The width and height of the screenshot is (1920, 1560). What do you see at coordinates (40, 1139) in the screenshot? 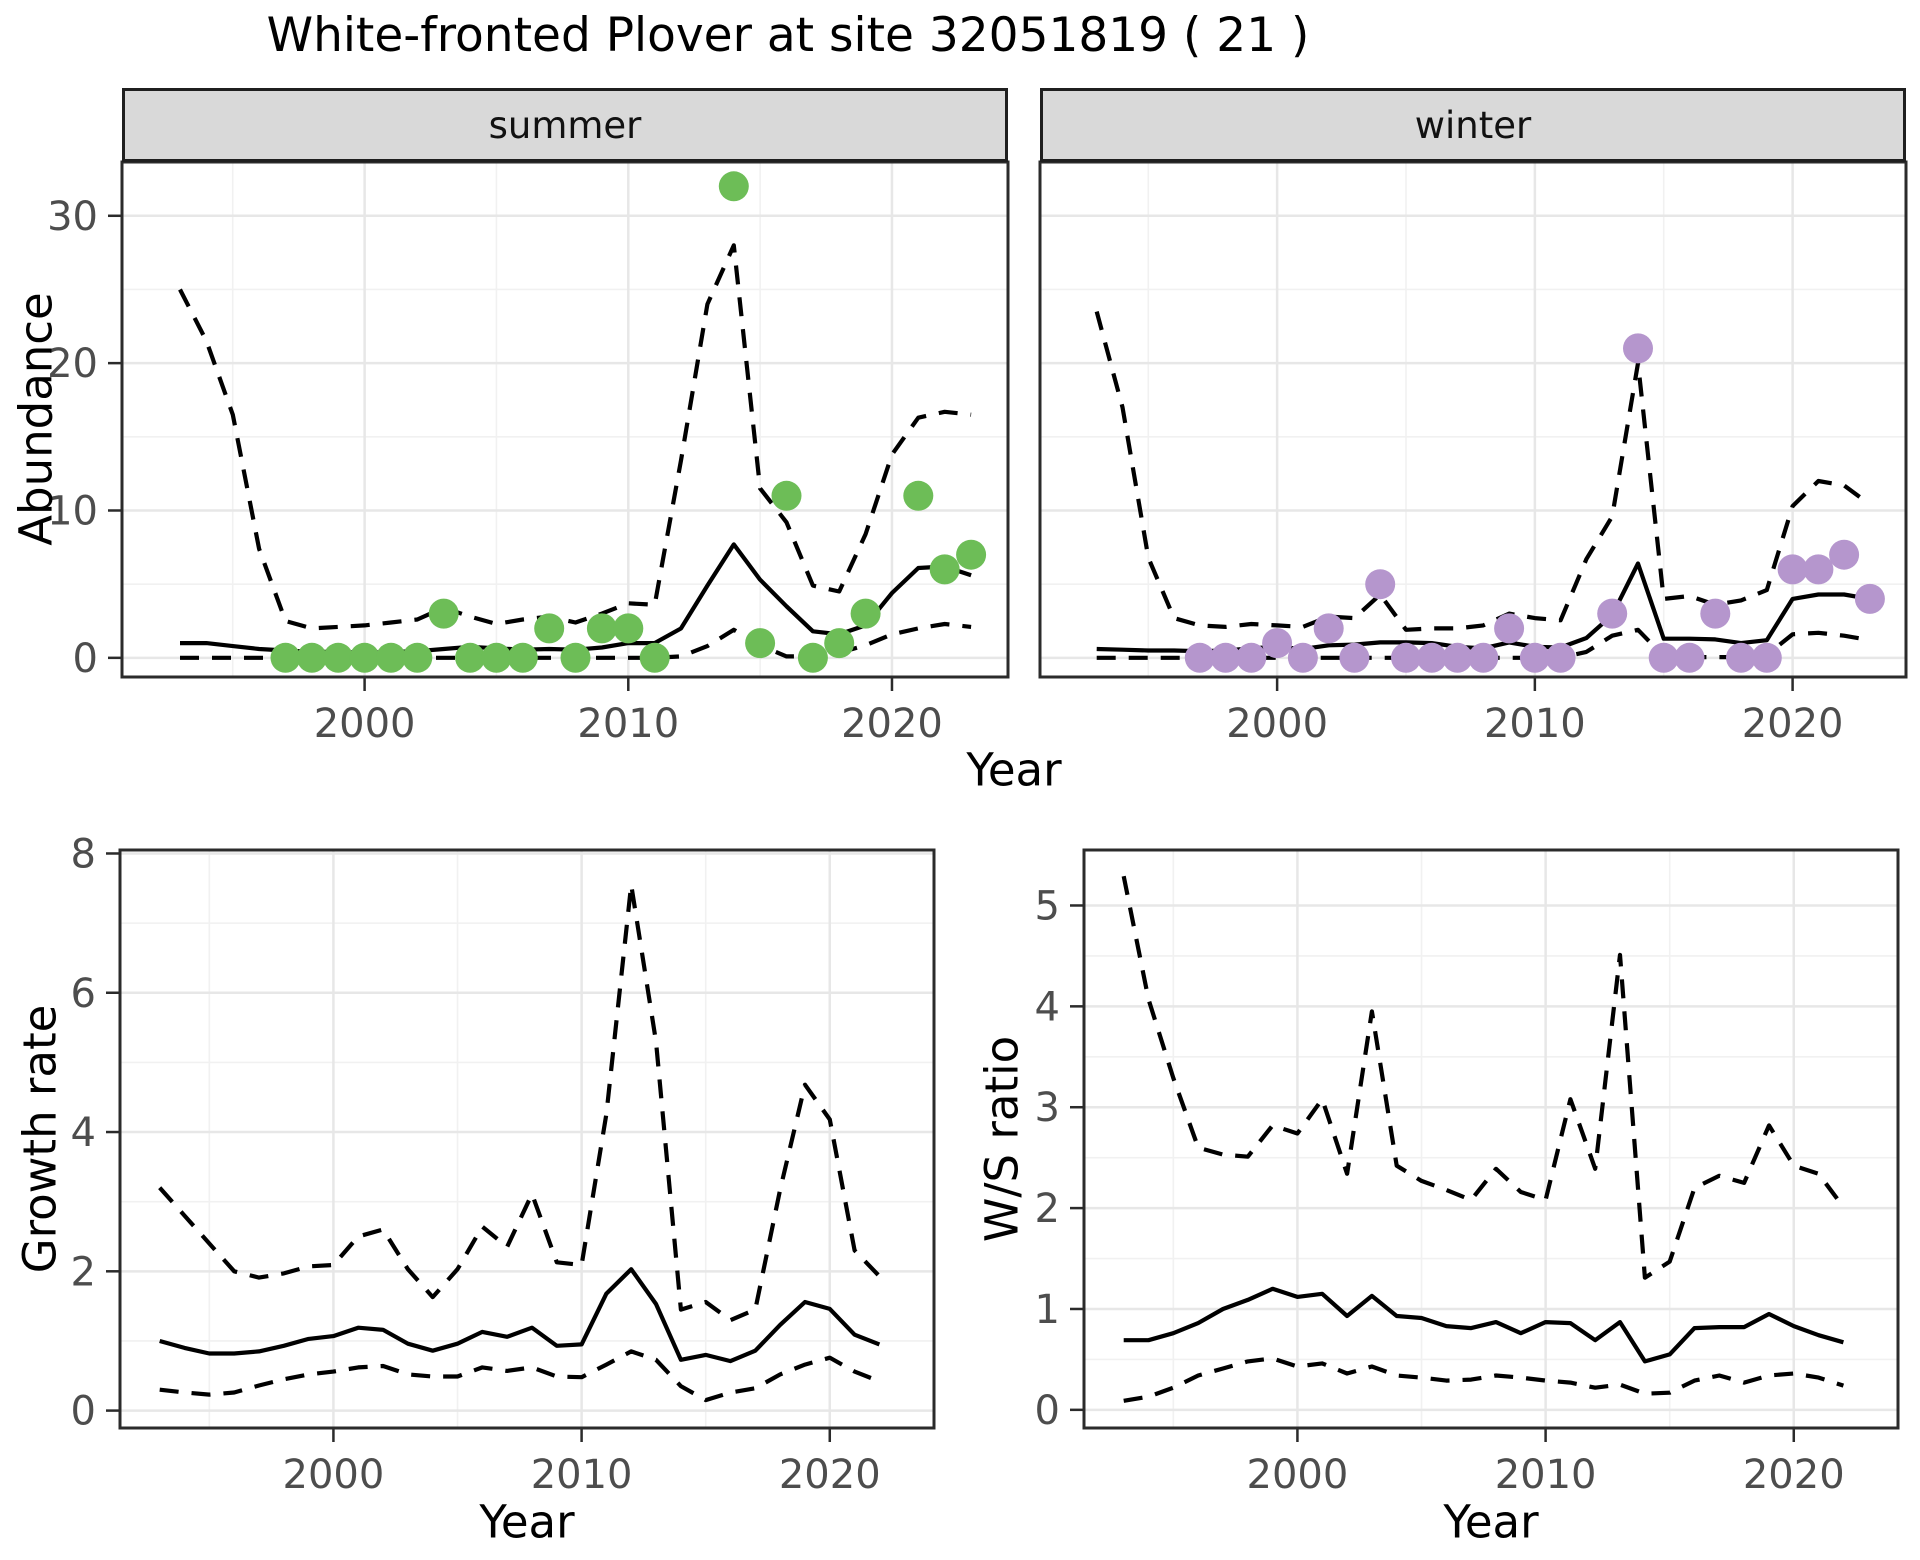
I see `y-axis-title-growth-rate: Growth rate` at bounding box center [40, 1139].